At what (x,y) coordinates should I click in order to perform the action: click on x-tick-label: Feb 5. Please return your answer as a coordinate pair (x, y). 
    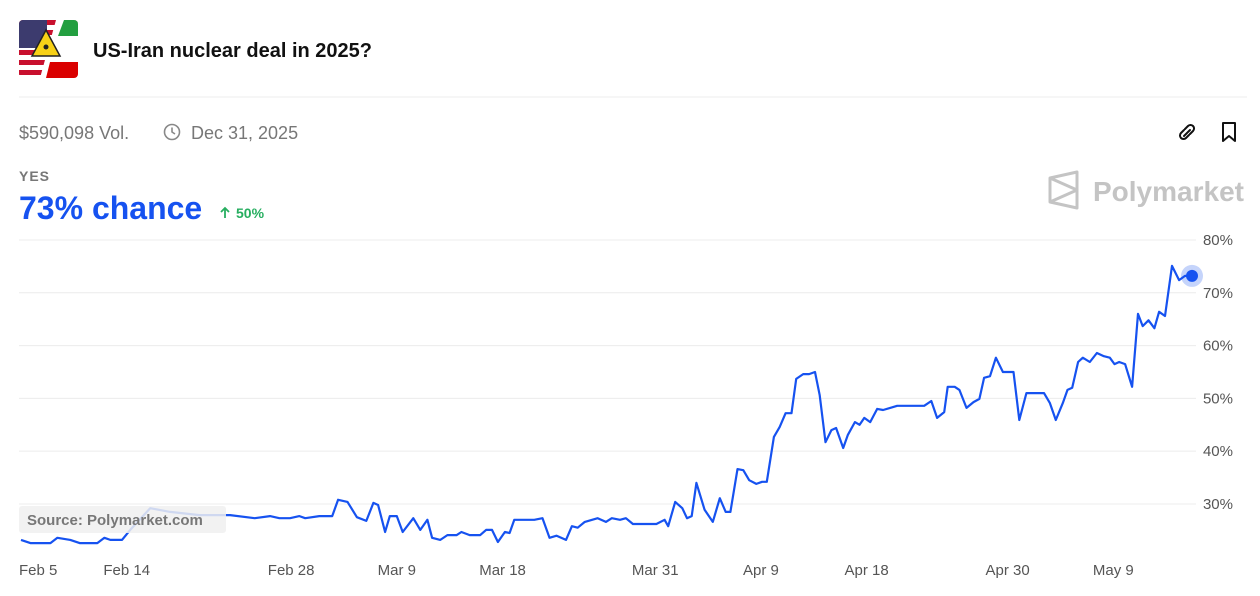
    Looking at the image, I should click on (38, 570).